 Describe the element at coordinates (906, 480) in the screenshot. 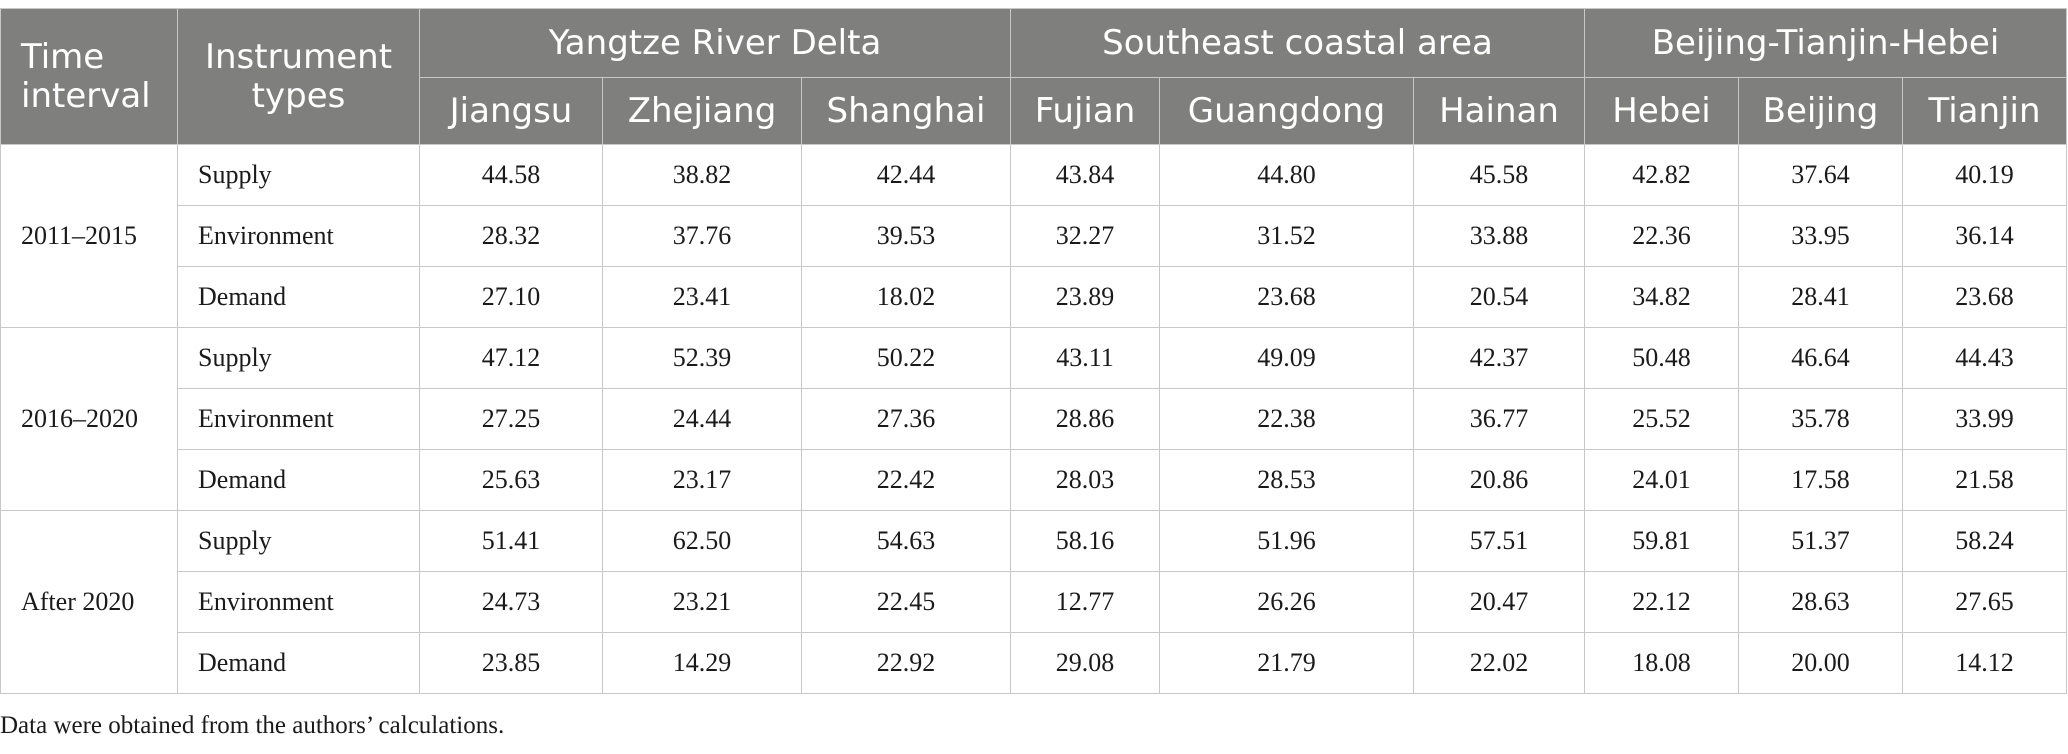

I see `value-cell: 22.42` at that location.